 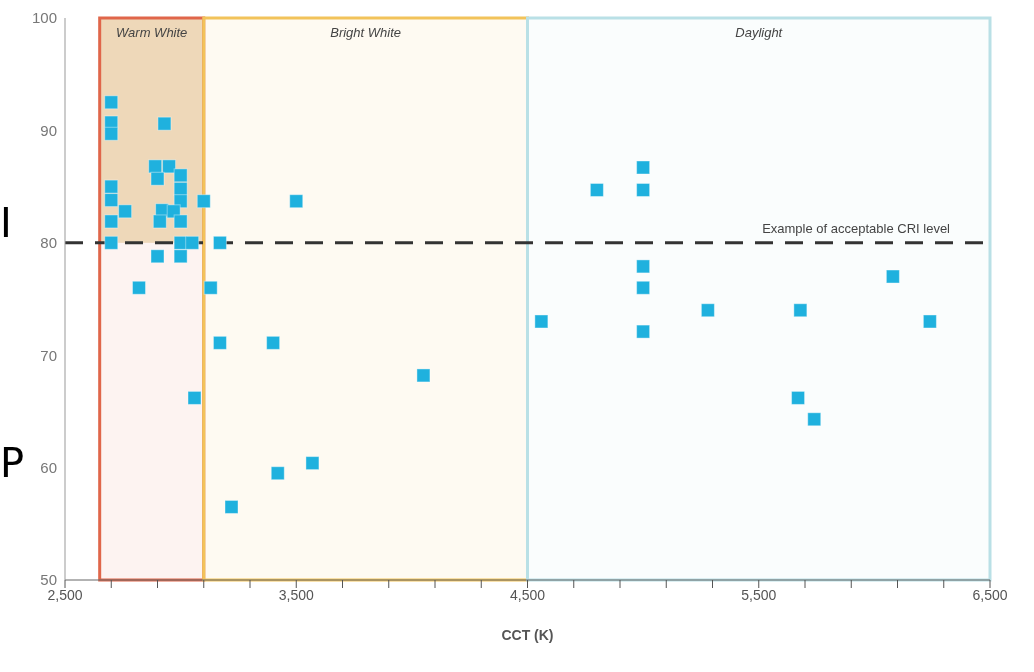 I want to click on x-tick-label: 6,500, so click(x=990, y=594).